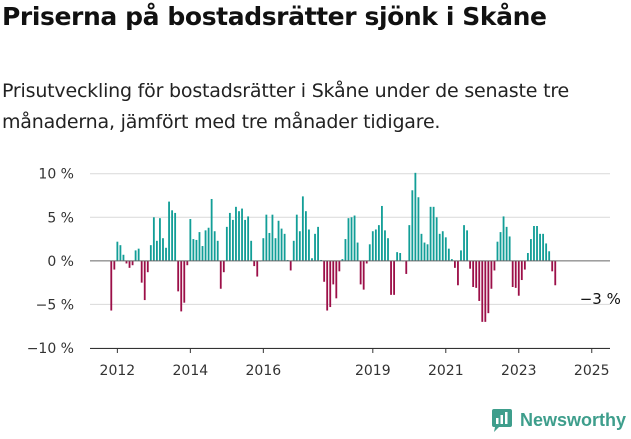 Image resolution: width=631 pixels, height=439 pixels. I want to click on brand-name: Newsworthy, so click(572, 419).